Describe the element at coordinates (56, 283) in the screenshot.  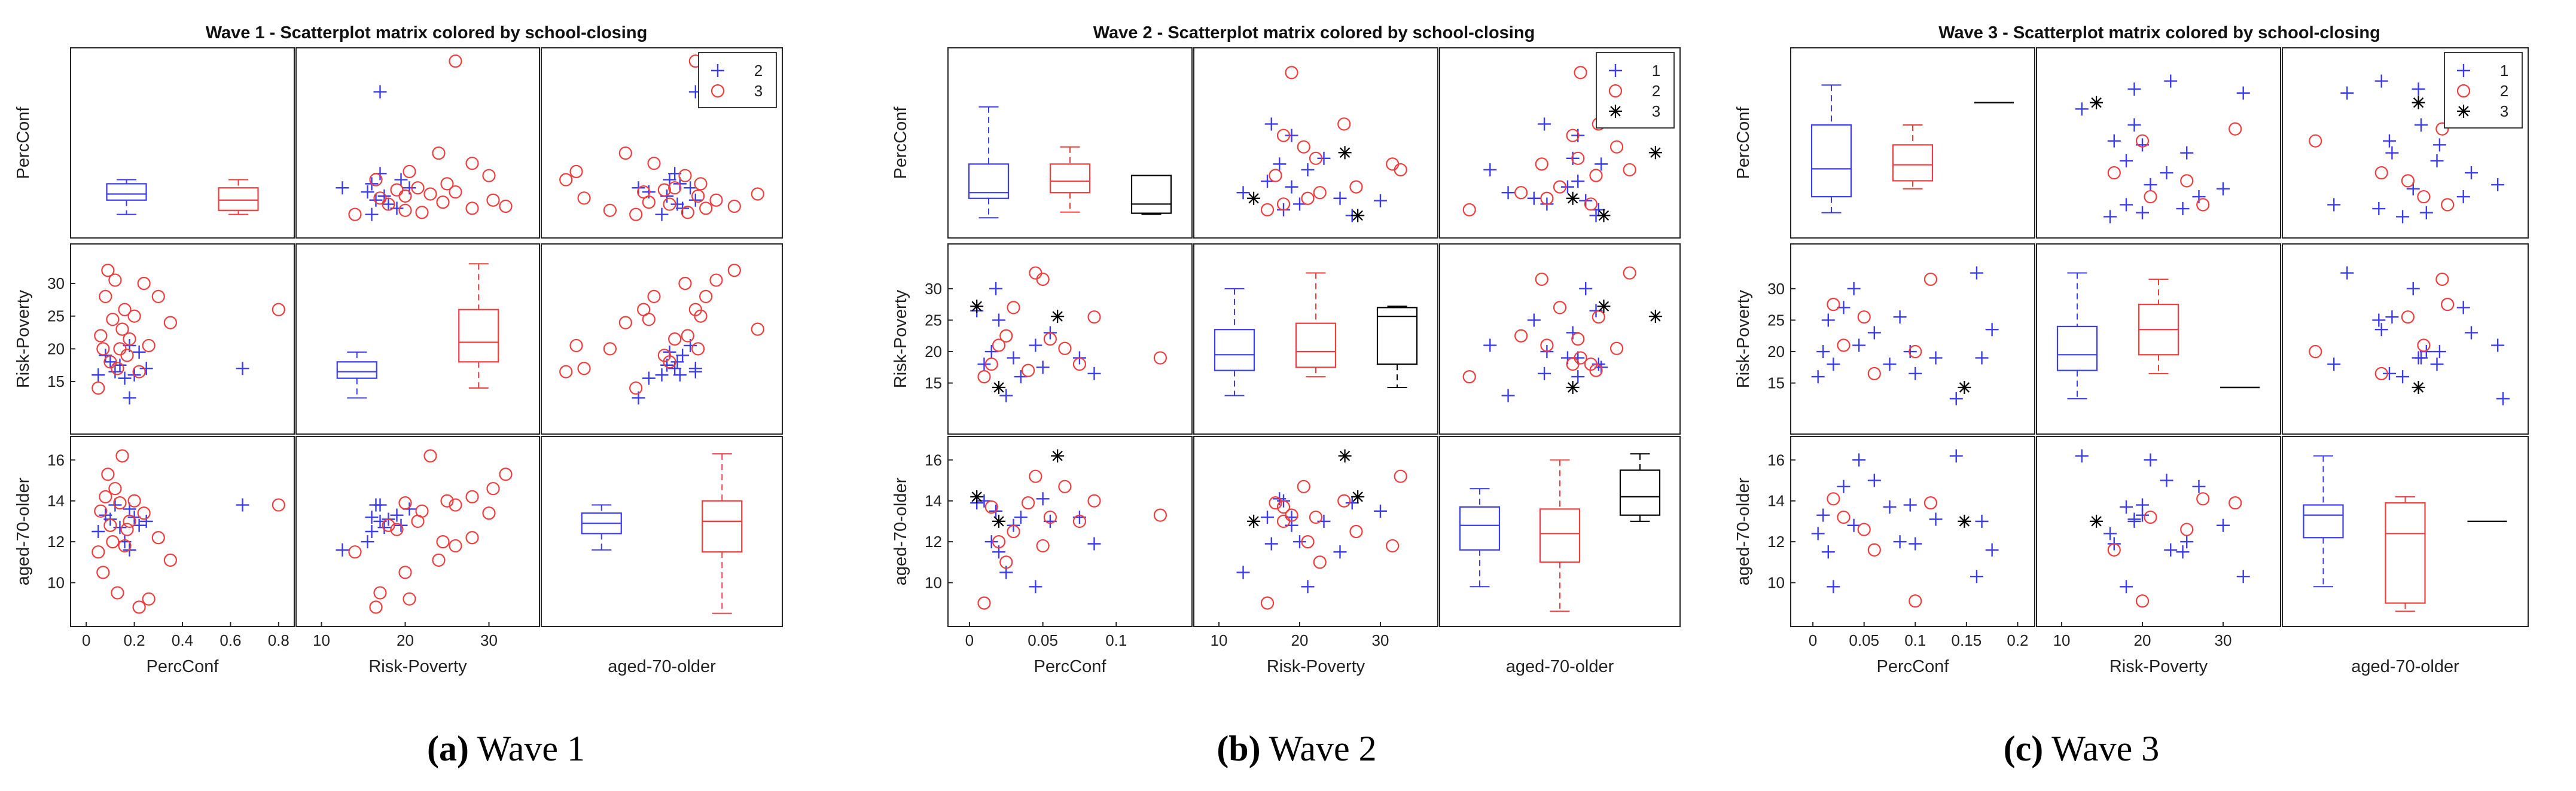
I see `y-tick-label: 30` at that location.